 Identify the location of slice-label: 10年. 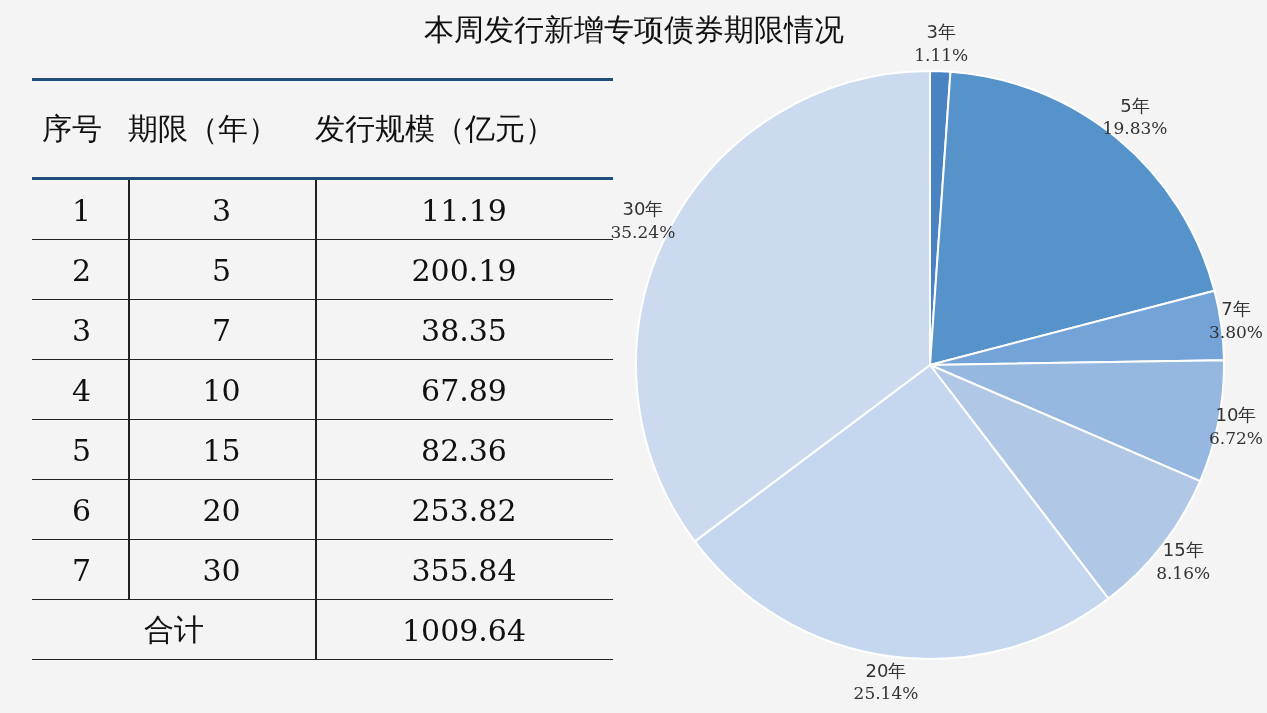
(1236, 414).